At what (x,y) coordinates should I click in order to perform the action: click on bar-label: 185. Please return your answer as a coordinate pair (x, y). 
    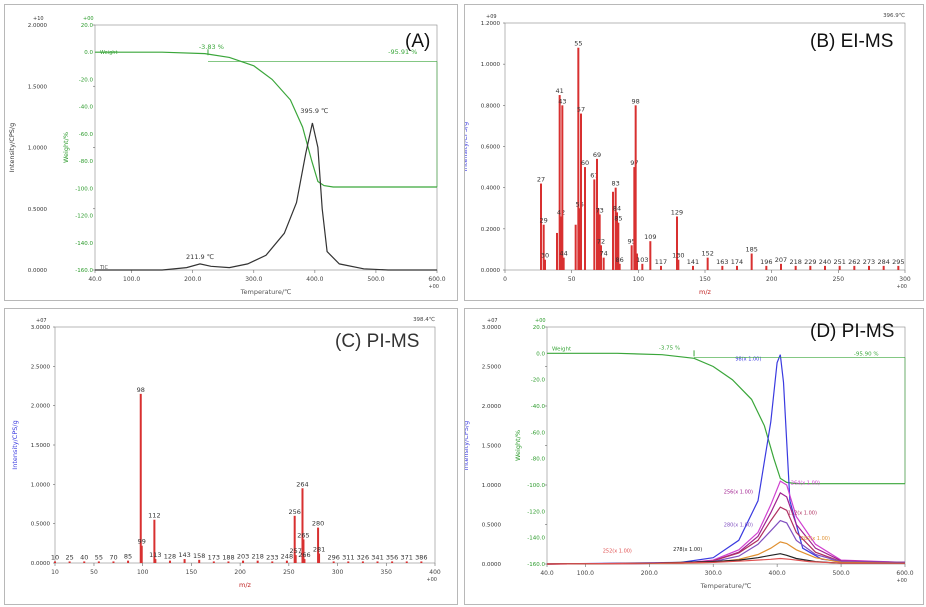
    Looking at the image, I should click on (751, 250).